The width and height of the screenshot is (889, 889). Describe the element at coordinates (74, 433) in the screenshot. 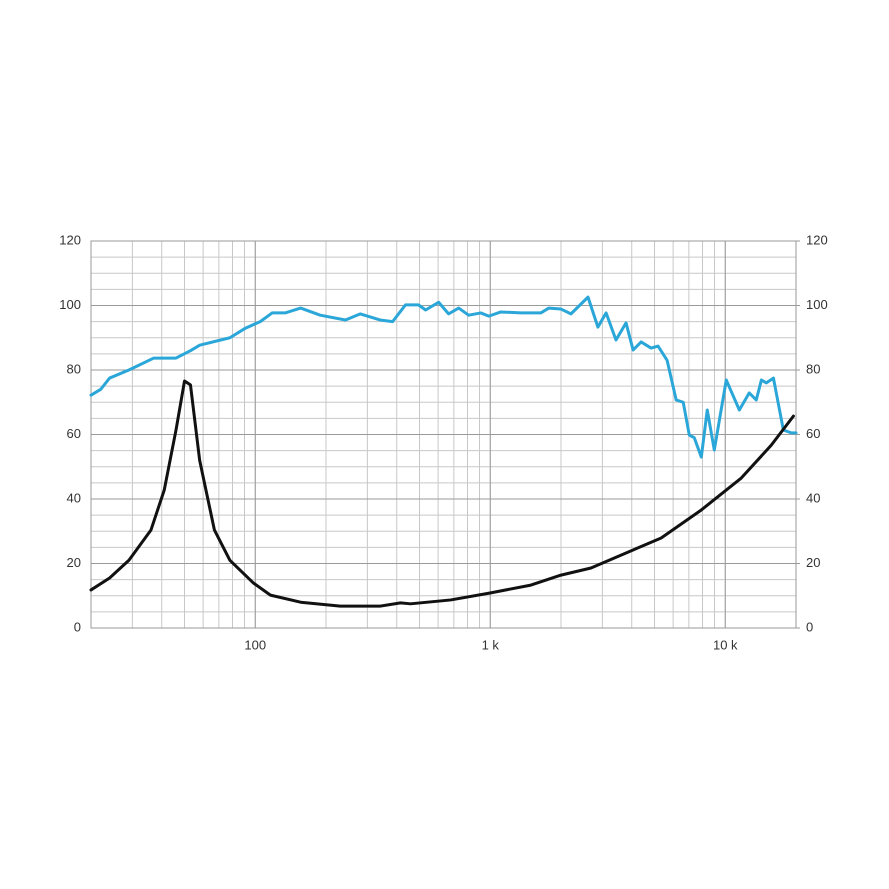

I see `y-tick-label: 60` at that location.